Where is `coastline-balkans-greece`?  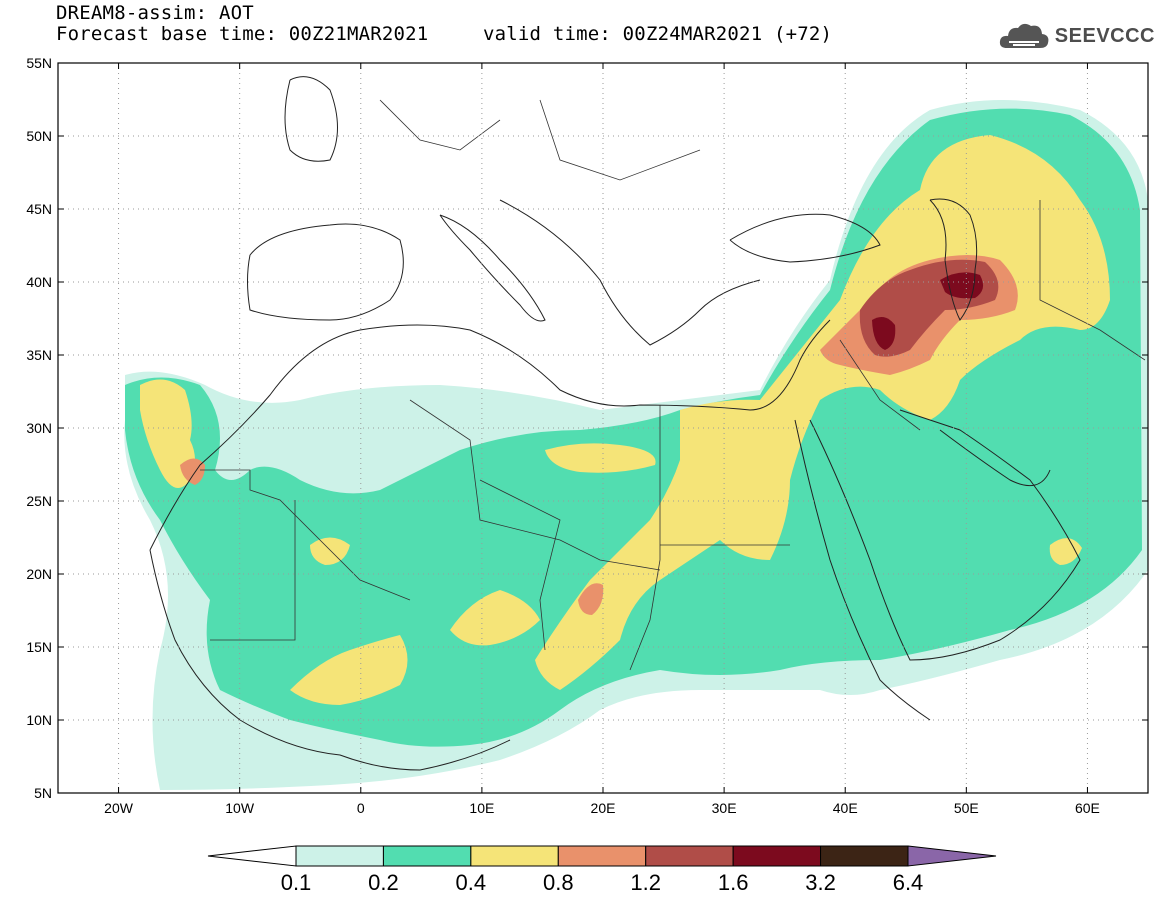 coastline-balkans-greece is located at coordinates (630, 272).